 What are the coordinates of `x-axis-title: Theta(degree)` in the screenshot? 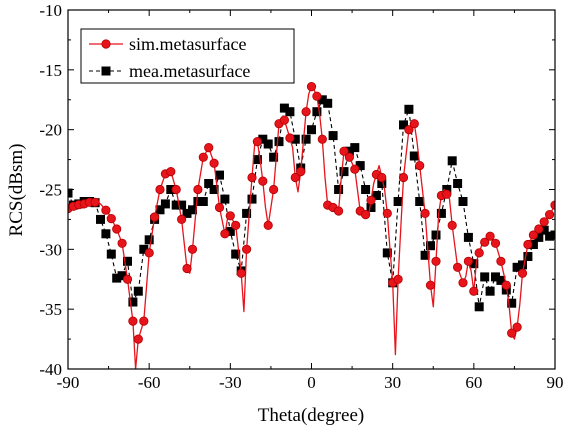 It's located at (311, 415).